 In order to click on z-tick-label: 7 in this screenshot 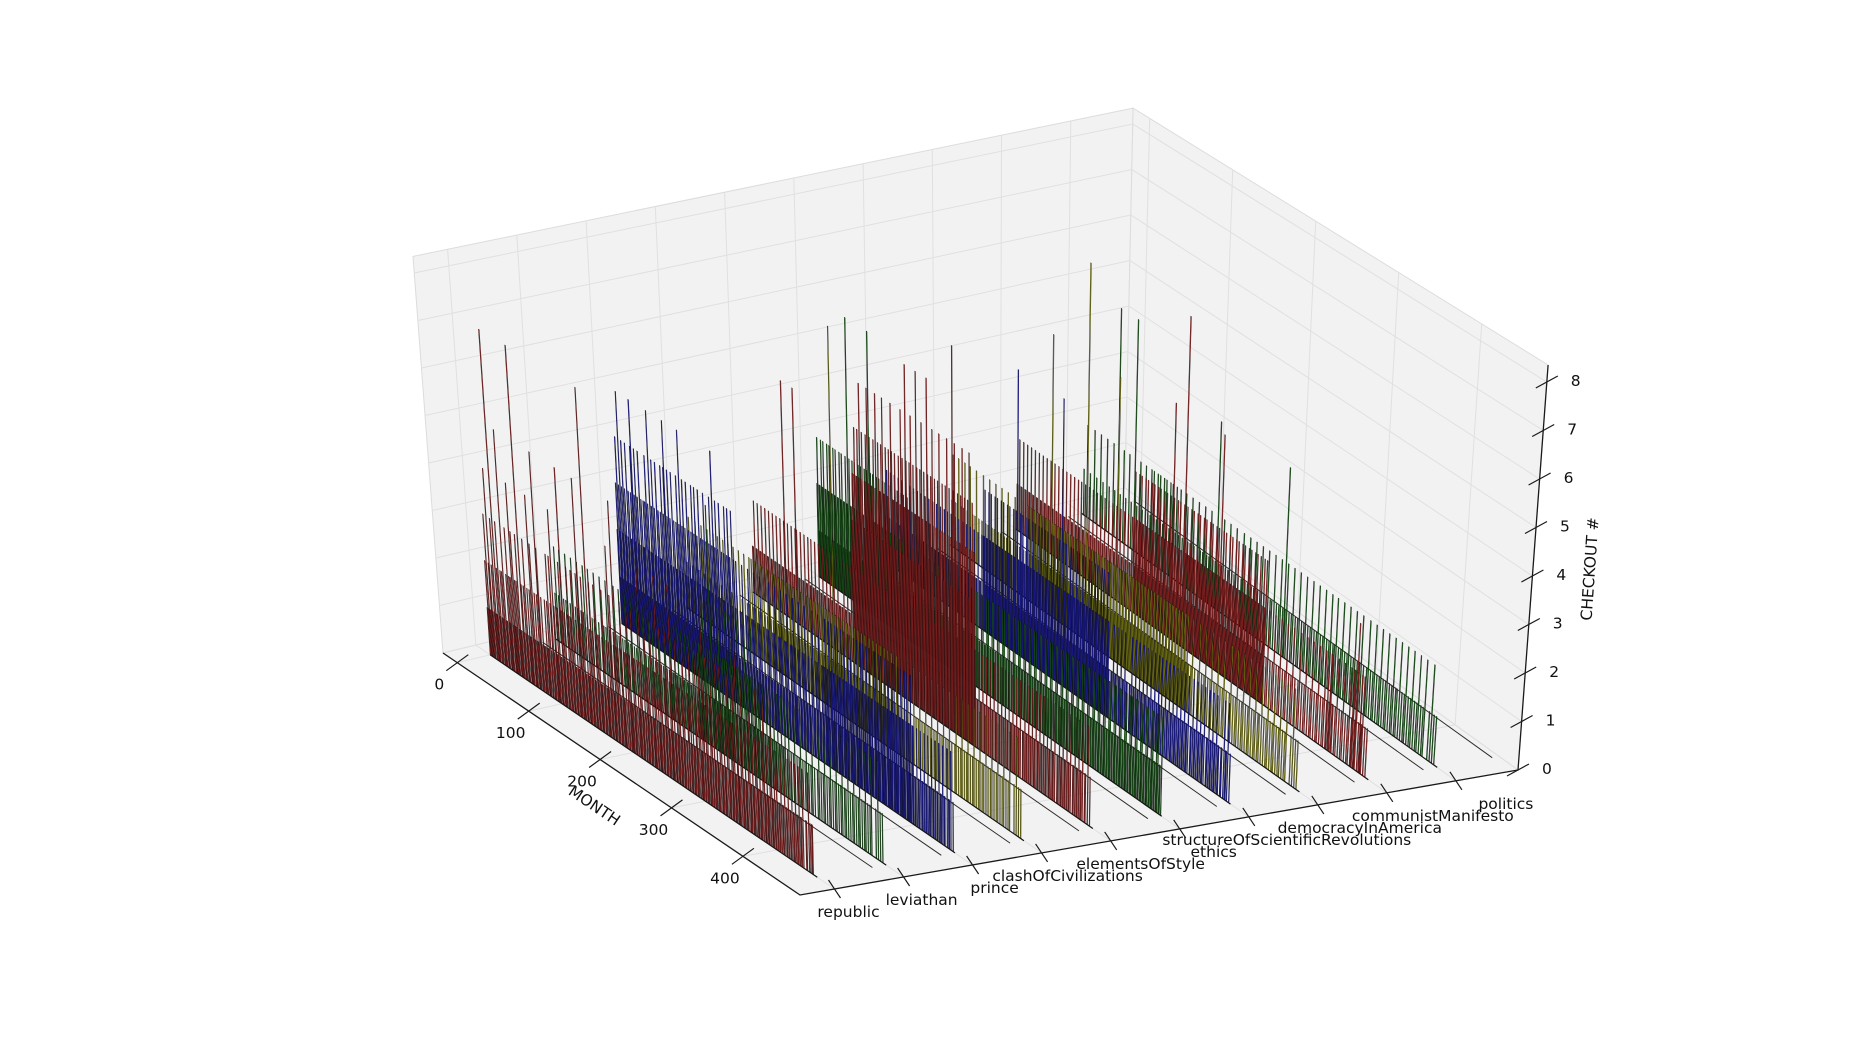, I will do `click(1572, 430)`.